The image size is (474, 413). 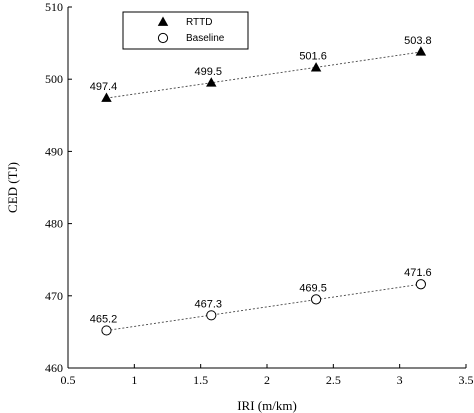 I want to click on legend-label-rttd: RTTD, so click(x=199, y=22).